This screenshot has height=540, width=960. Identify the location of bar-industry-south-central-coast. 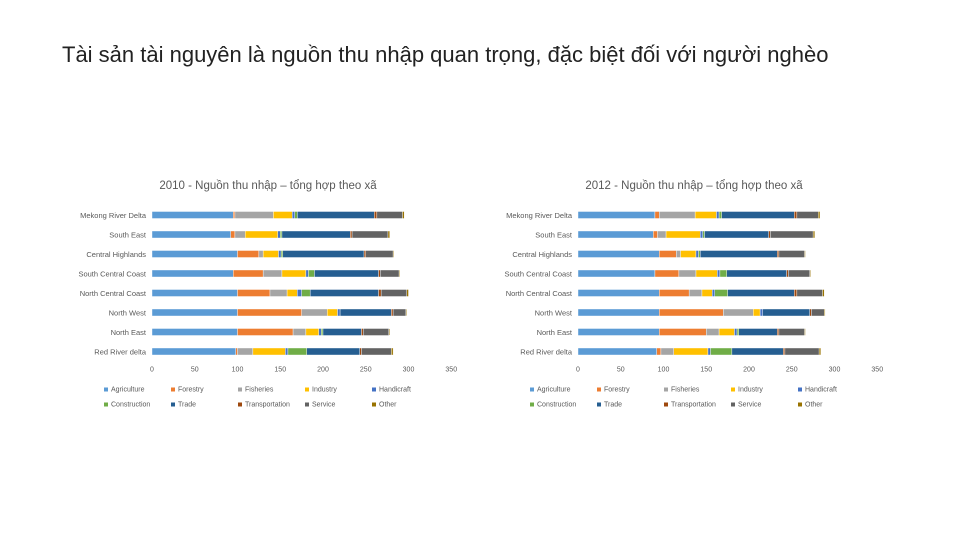
(706, 273).